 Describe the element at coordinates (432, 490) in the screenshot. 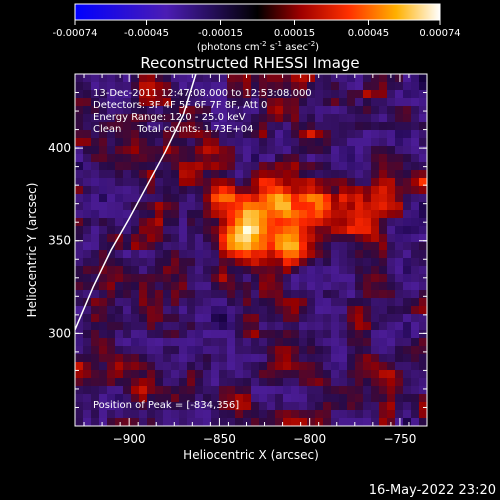

I see `footer-date: 16-May-2022 23:20` at that location.